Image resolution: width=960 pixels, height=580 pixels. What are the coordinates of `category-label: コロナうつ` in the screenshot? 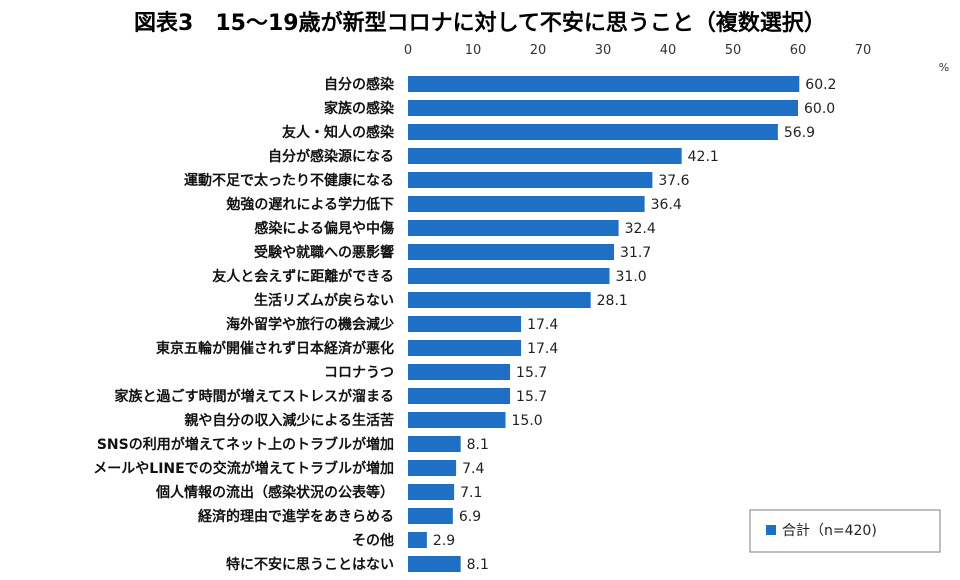 It's located at (359, 373).